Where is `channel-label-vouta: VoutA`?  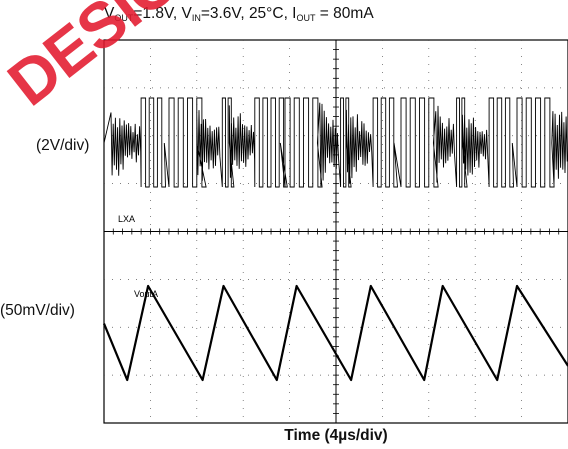 channel-label-vouta: VoutA is located at coordinates (146, 294).